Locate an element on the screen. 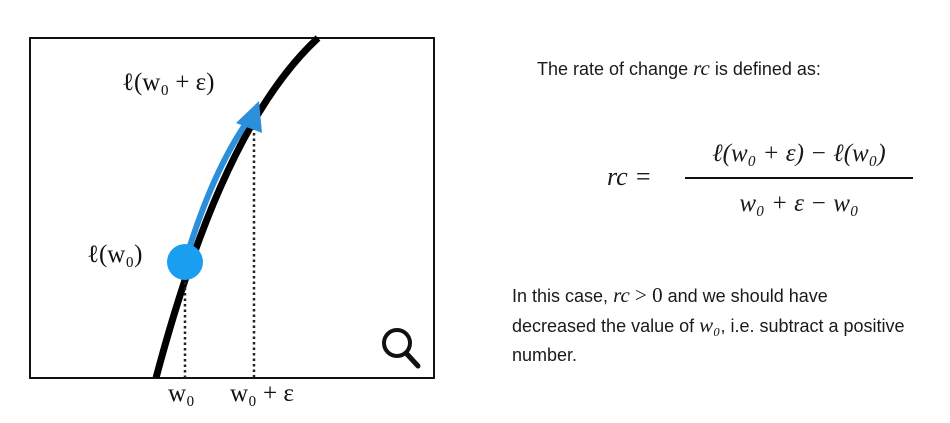  conclusion-math-op: > 0 is located at coordinates (646, 295).